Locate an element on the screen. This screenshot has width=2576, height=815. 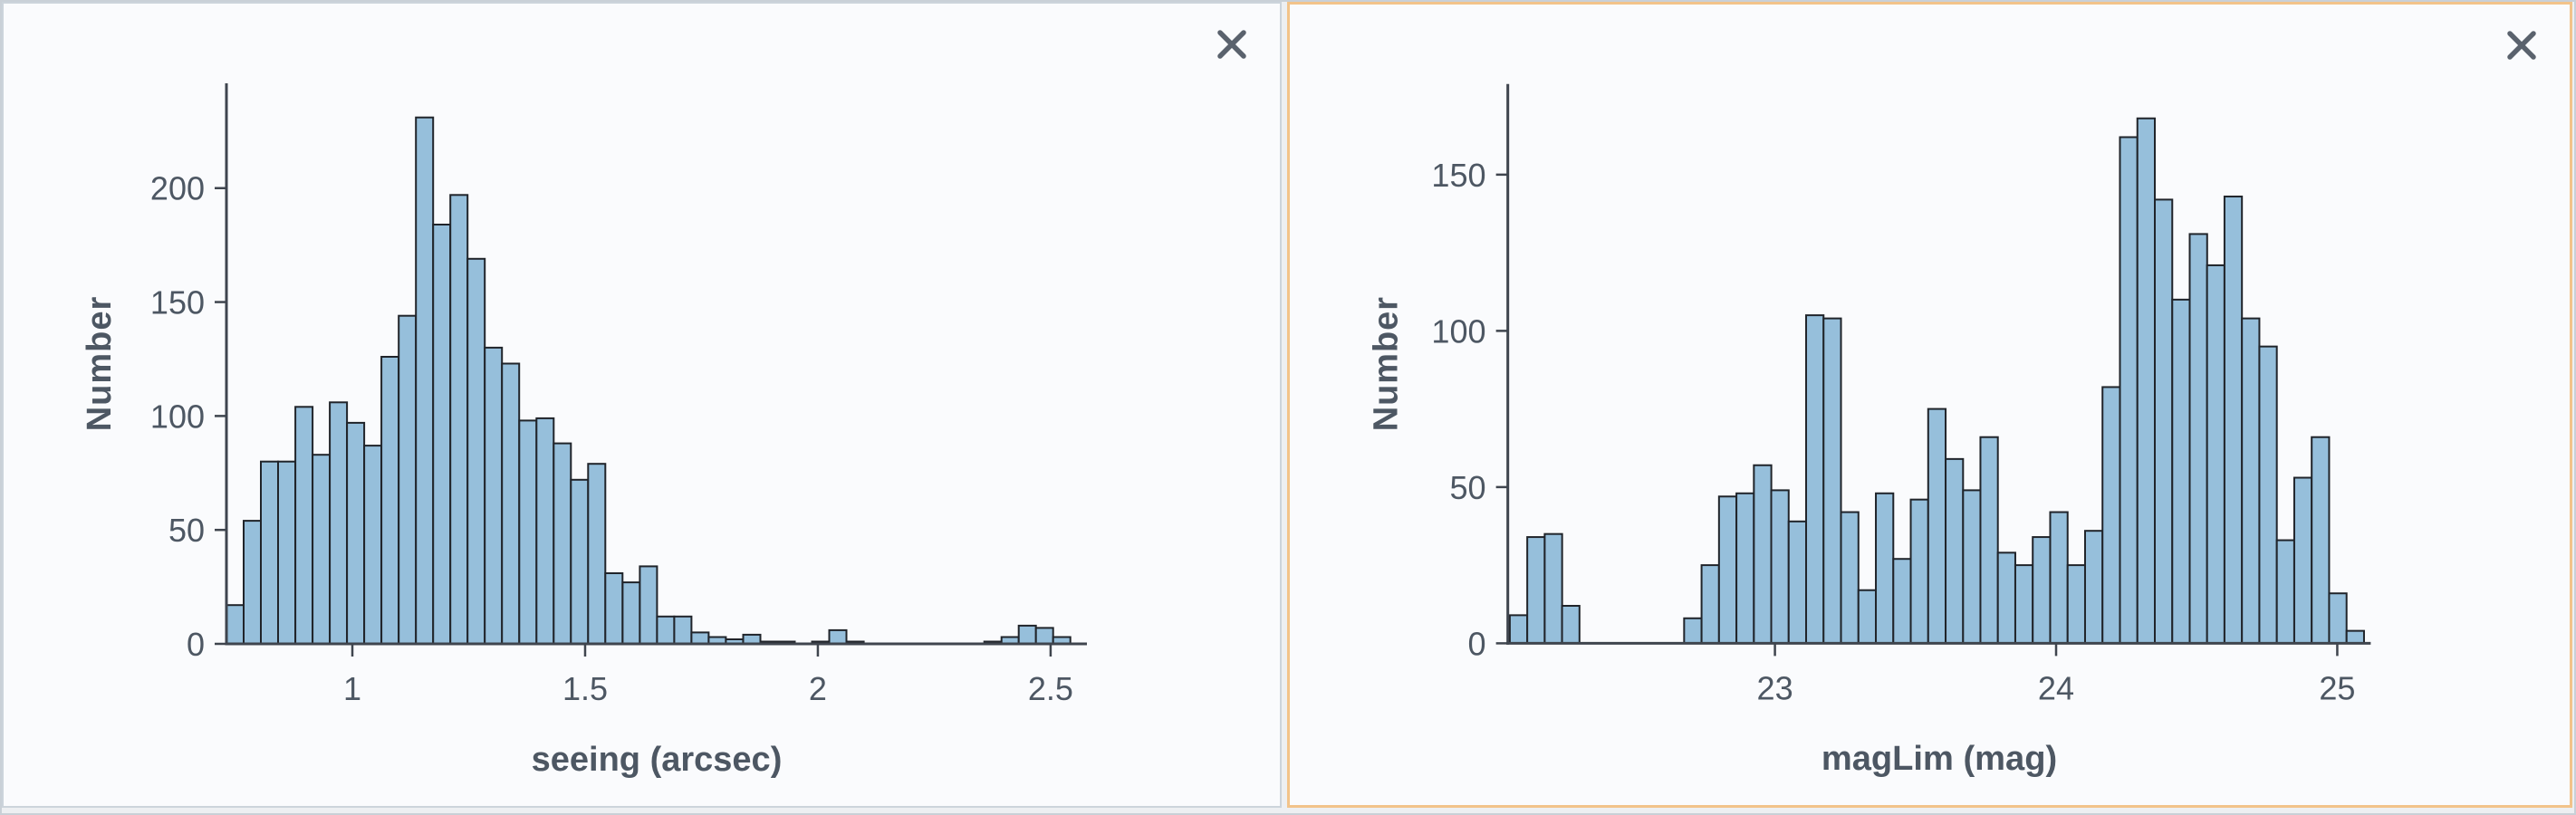
y-tick-label: 200 is located at coordinates (177, 188).